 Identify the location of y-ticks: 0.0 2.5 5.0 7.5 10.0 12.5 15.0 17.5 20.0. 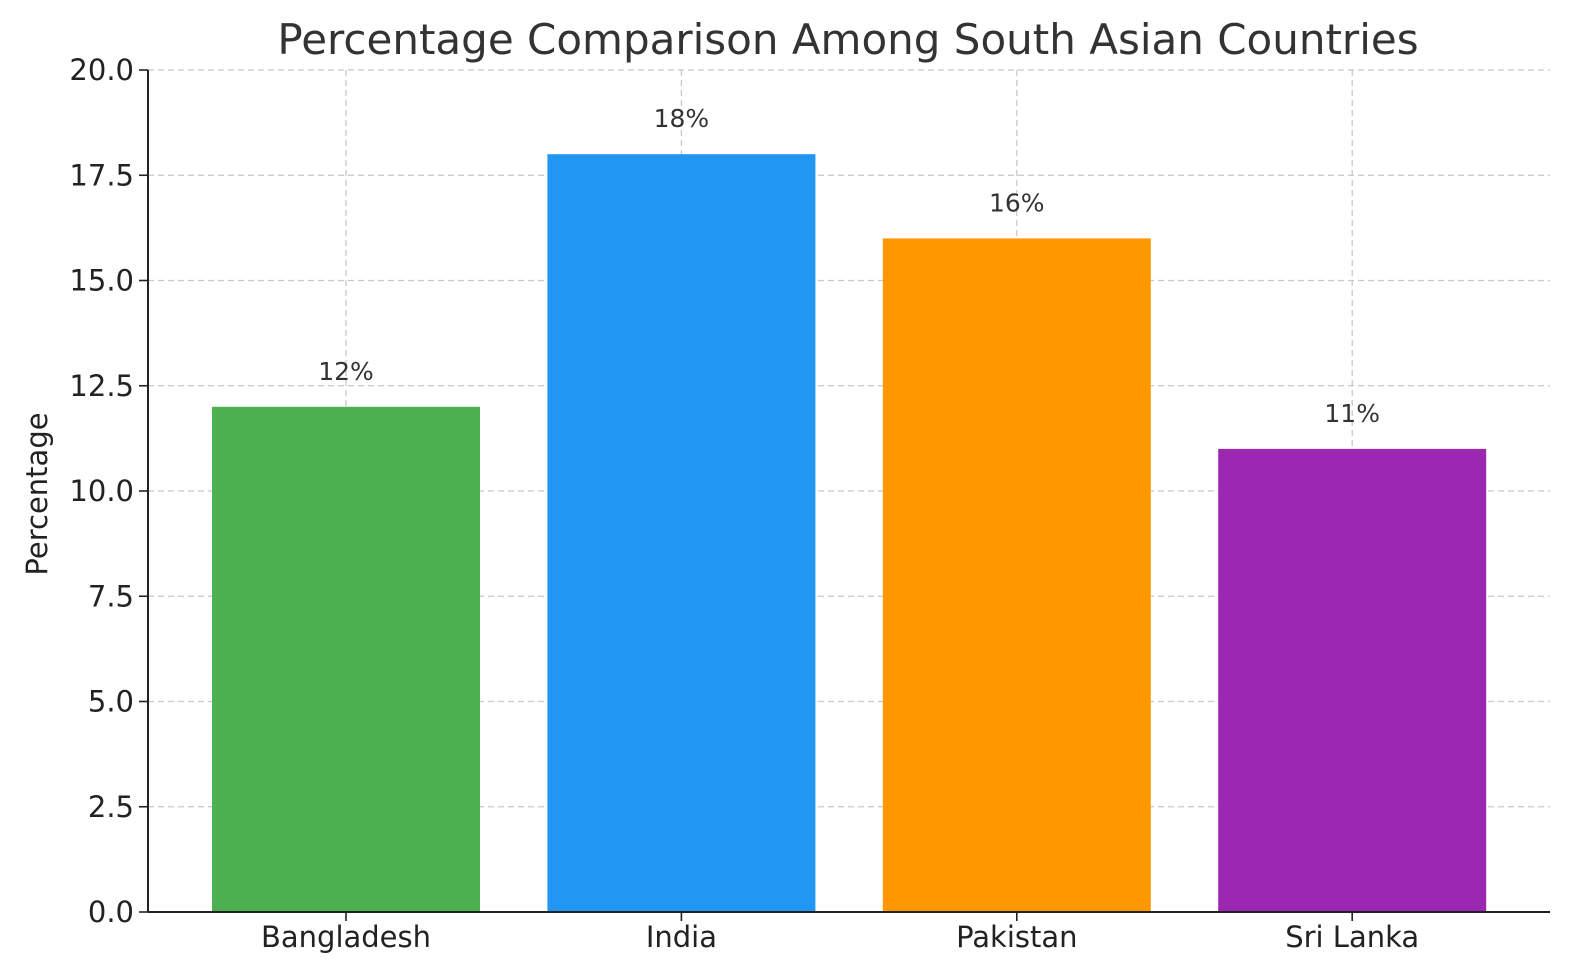
(108, 491).